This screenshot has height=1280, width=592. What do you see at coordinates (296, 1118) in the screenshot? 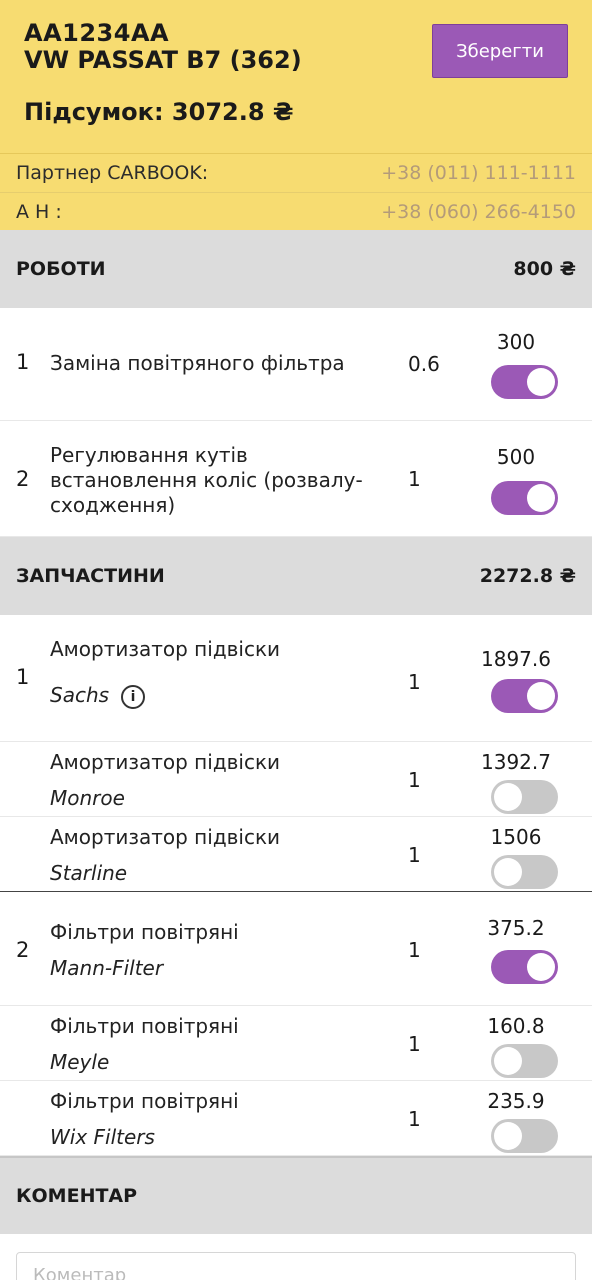
I see `part-option-row: Фільтри повітряні Wix Filters 1 235.9` at bounding box center [296, 1118].